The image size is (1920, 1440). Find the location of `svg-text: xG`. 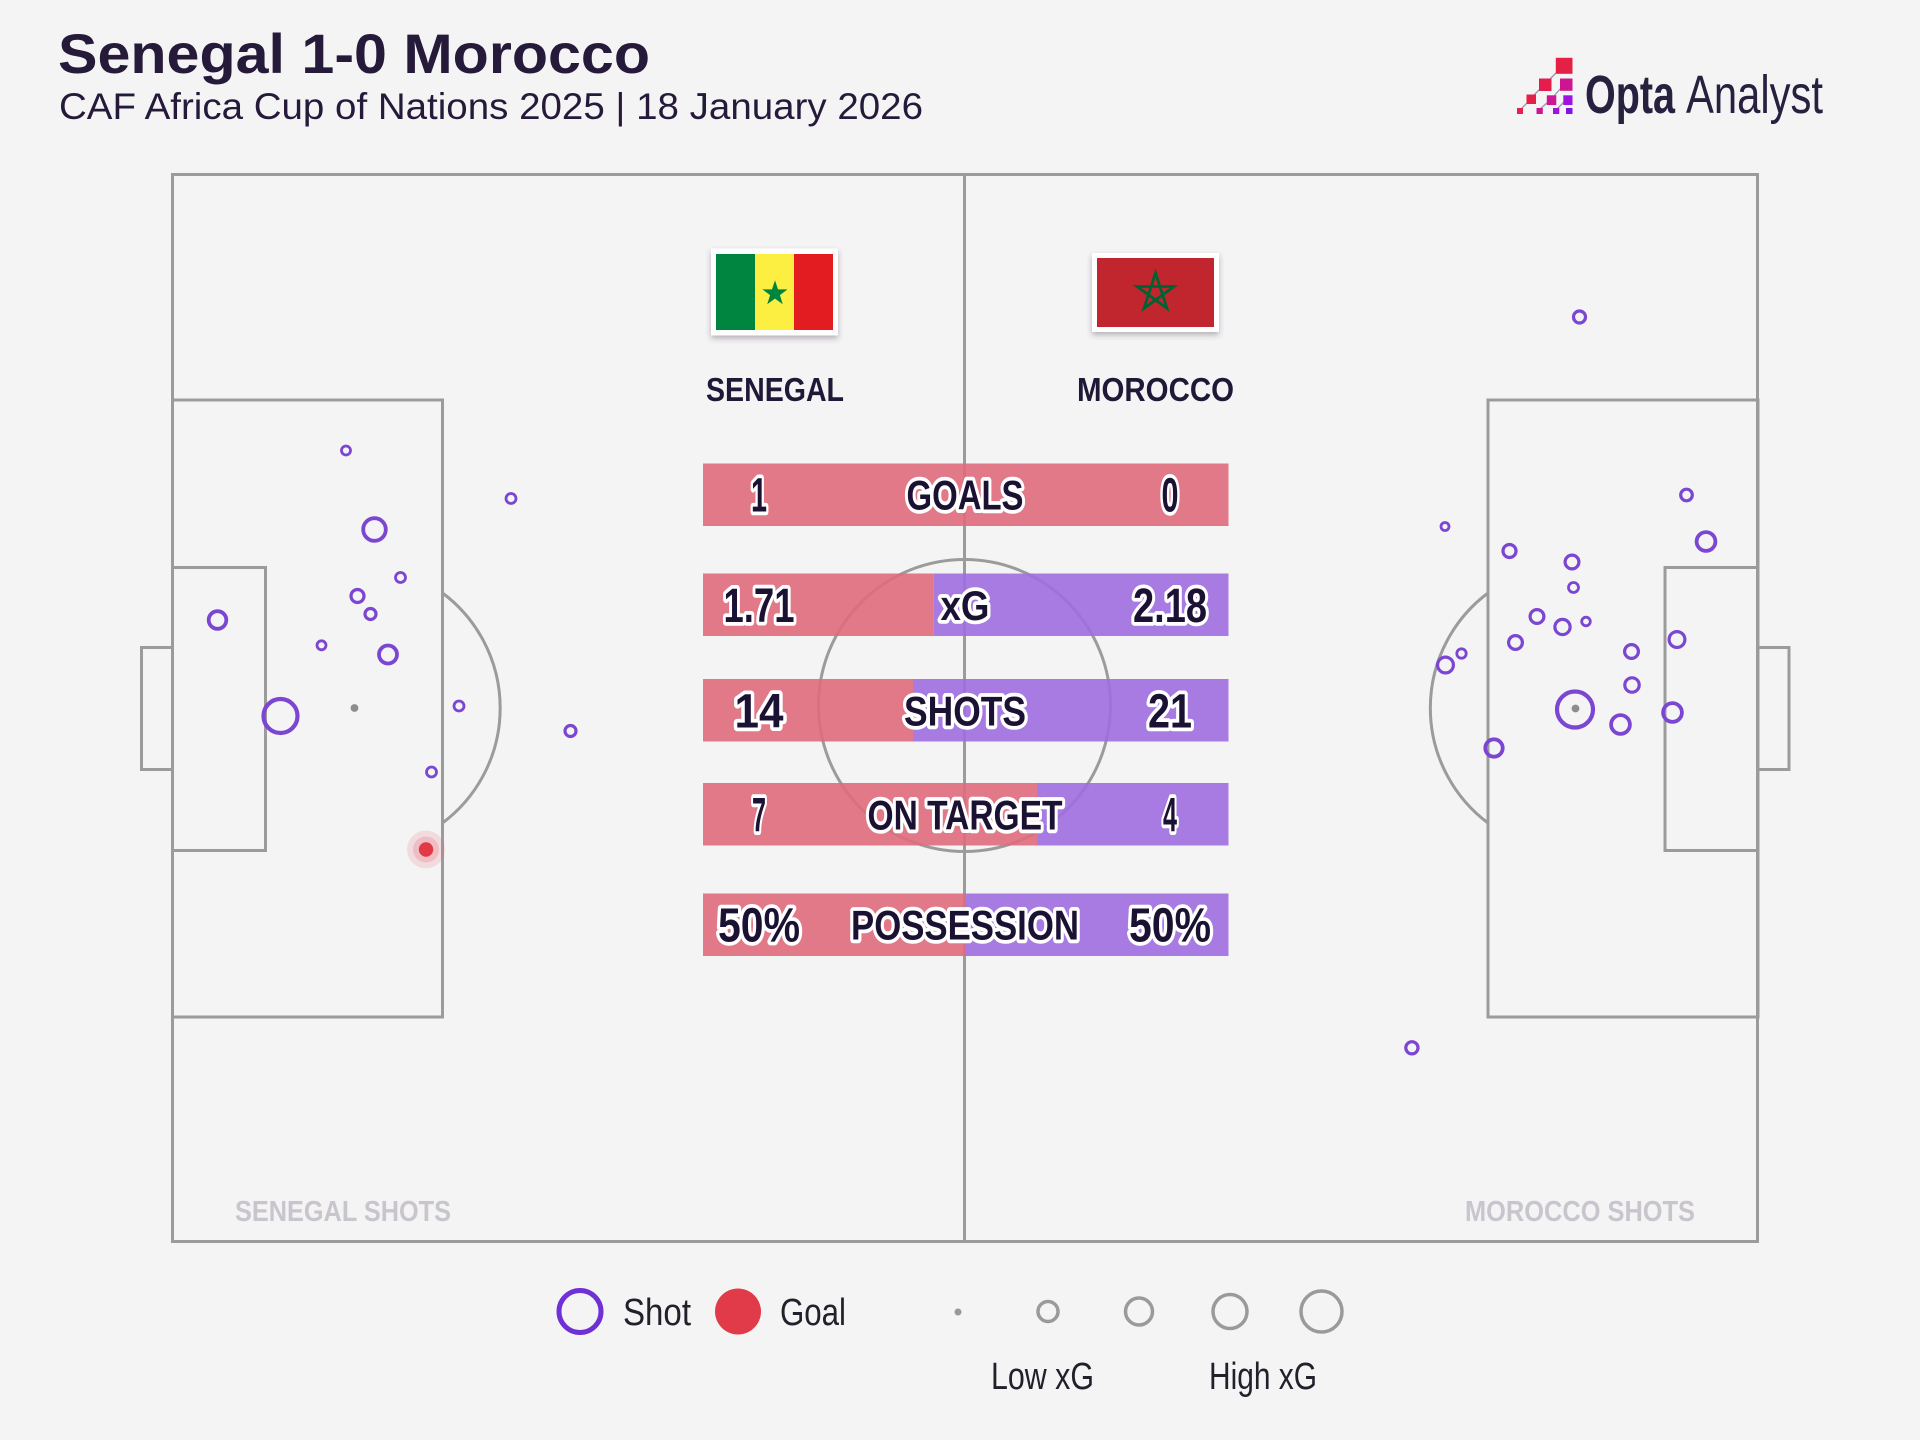

svg-text: xG is located at coordinates (965, 605).